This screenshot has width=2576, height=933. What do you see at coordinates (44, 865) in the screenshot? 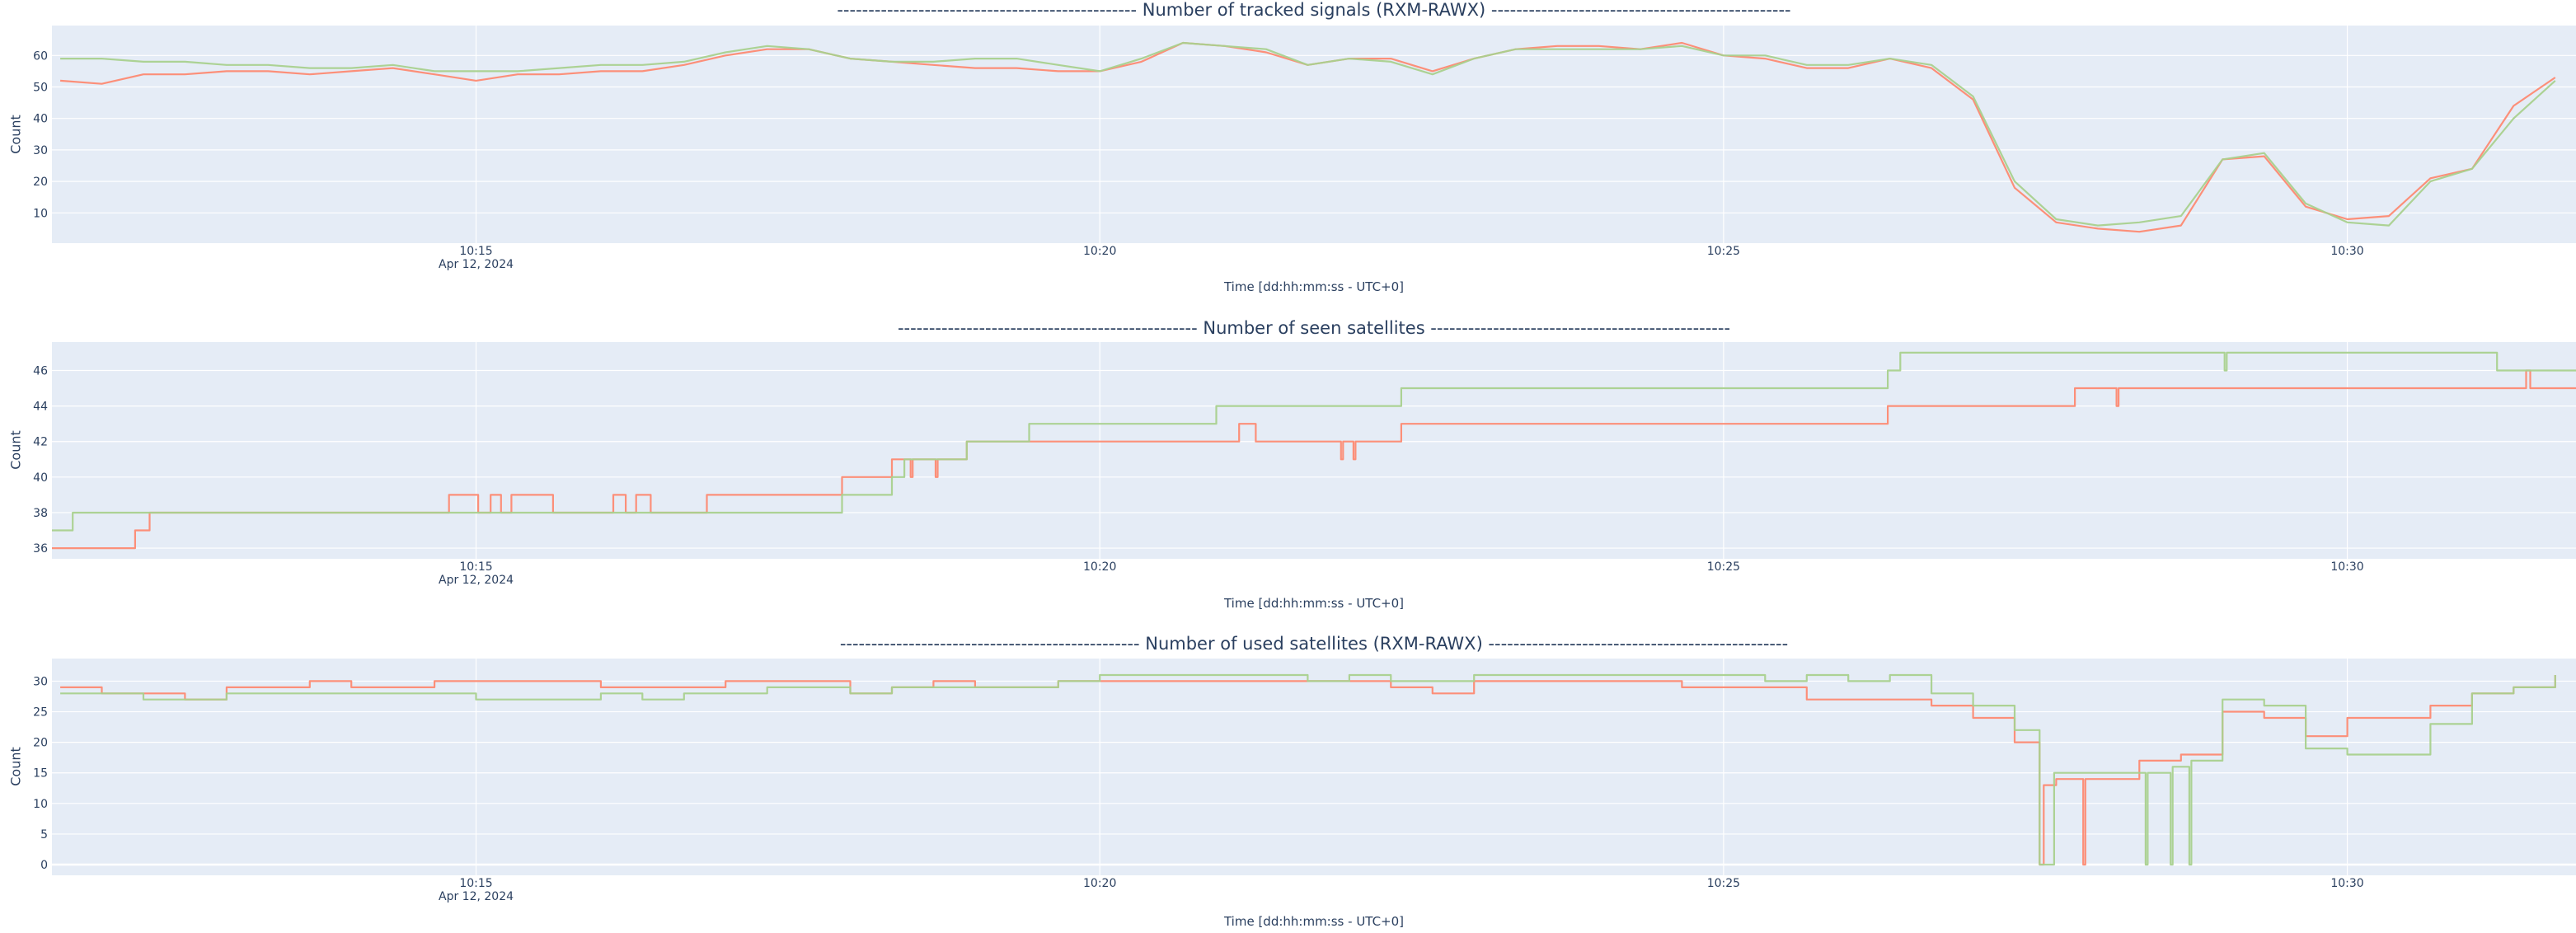
I see `y-tick-label: 0` at bounding box center [44, 865].